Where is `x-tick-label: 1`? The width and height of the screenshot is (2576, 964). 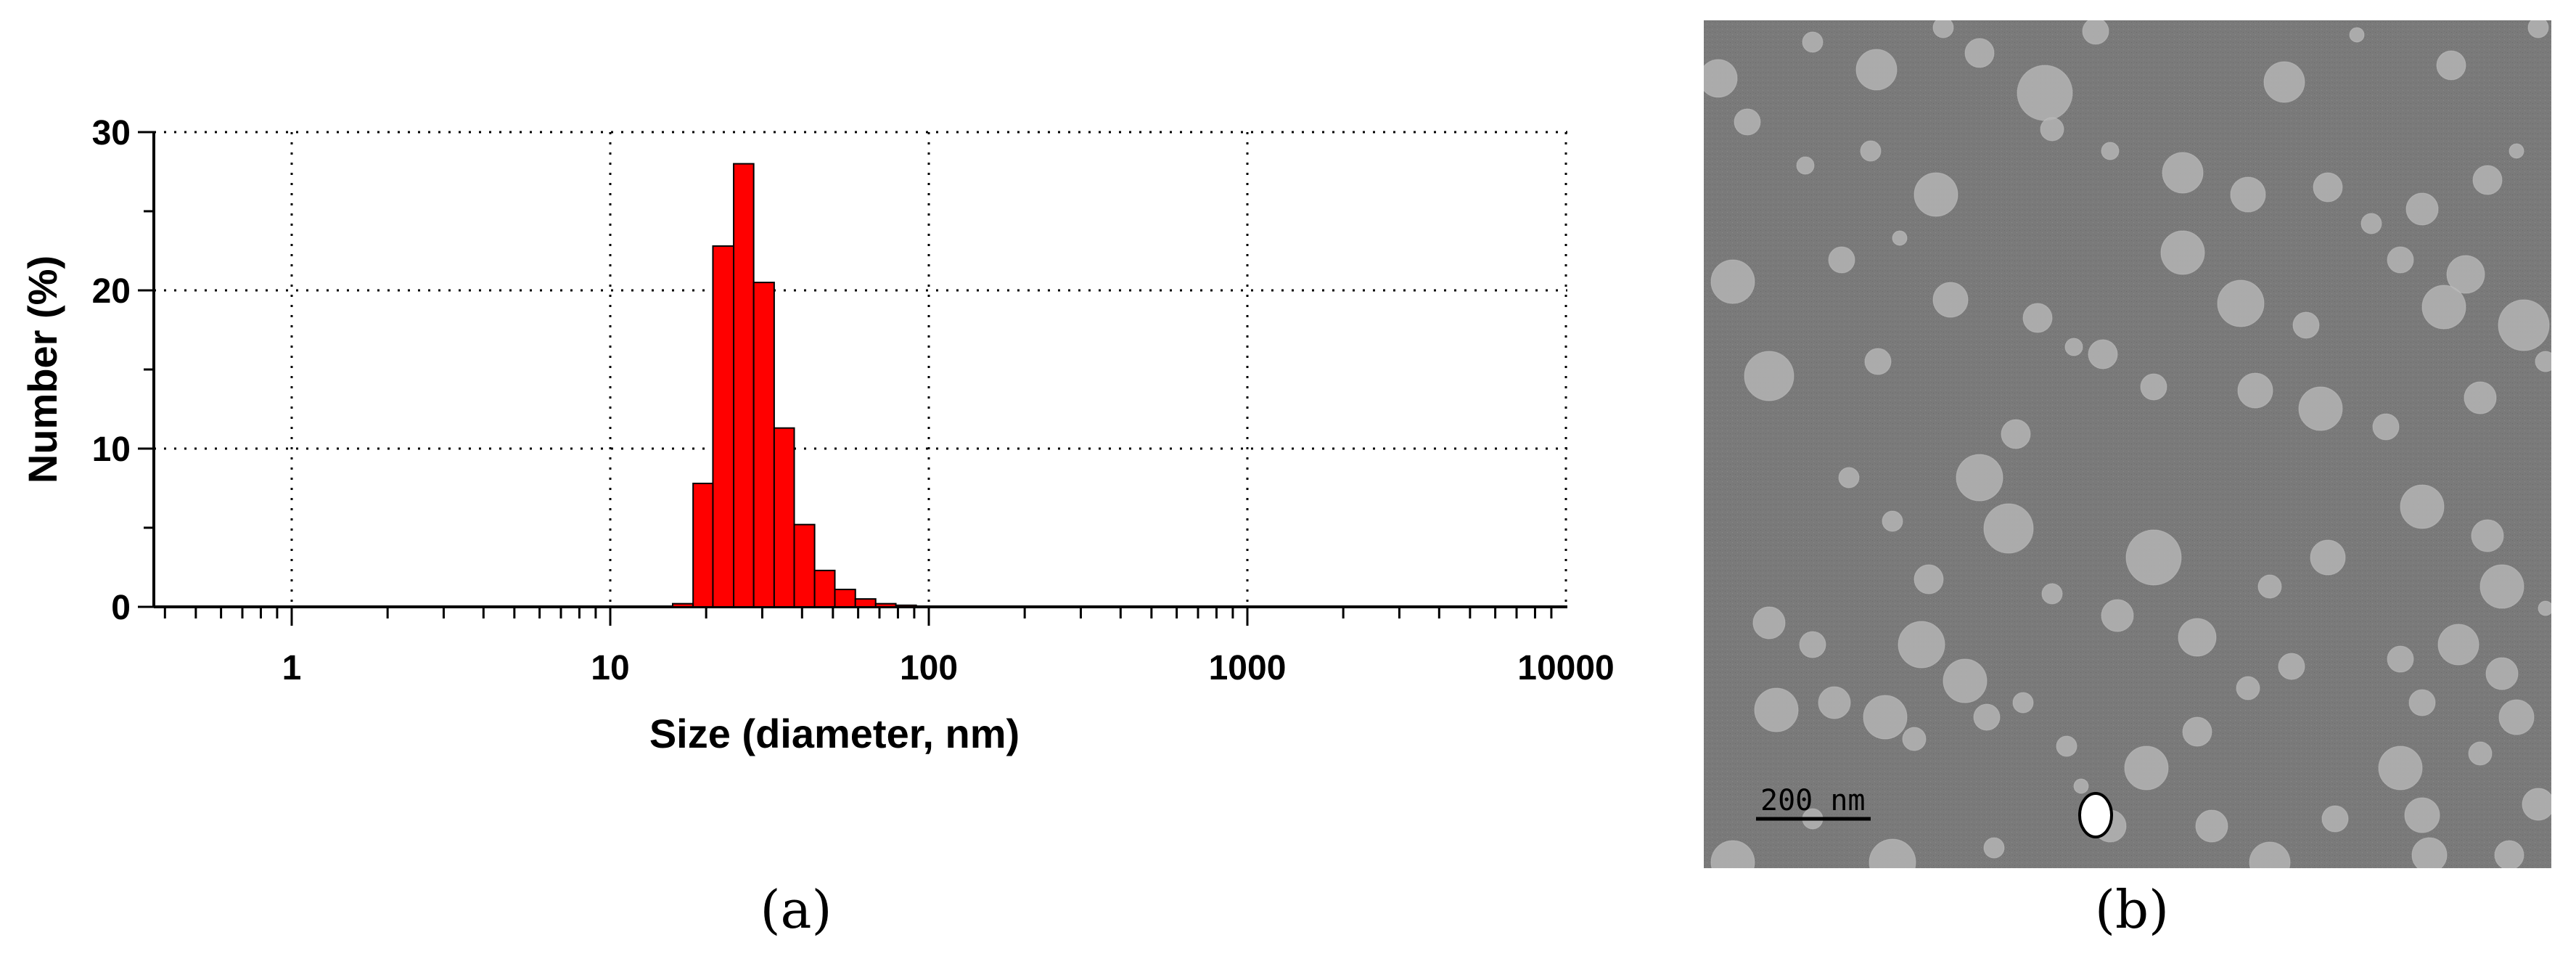
x-tick-label: 1 is located at coordinates (292, 668).